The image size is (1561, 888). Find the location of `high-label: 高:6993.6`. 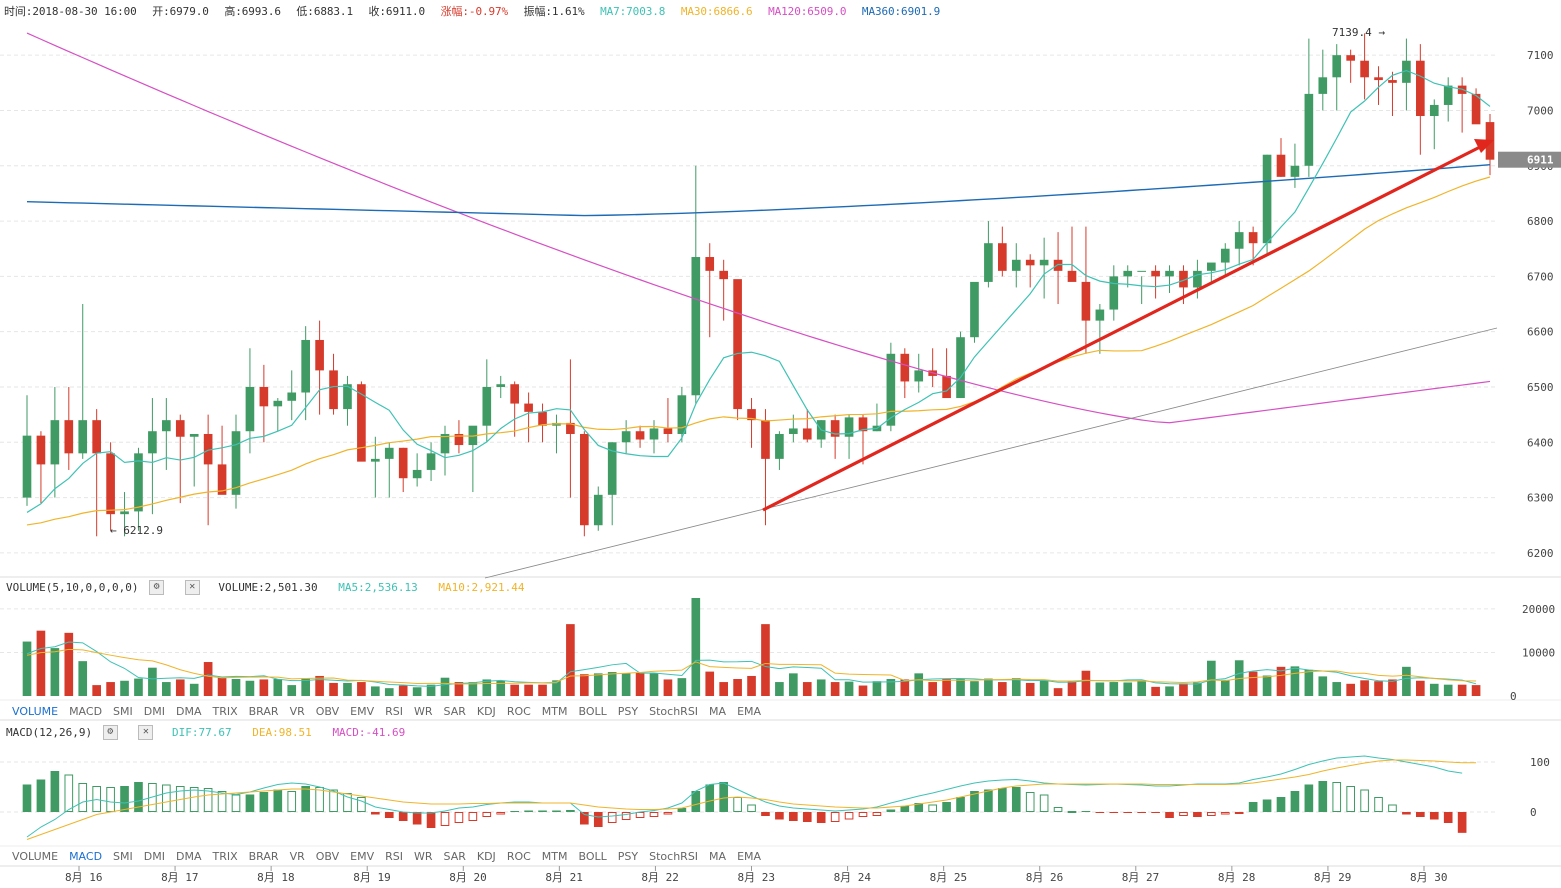

high-label: 高:6993.6 is located at coordinates (252, 11).